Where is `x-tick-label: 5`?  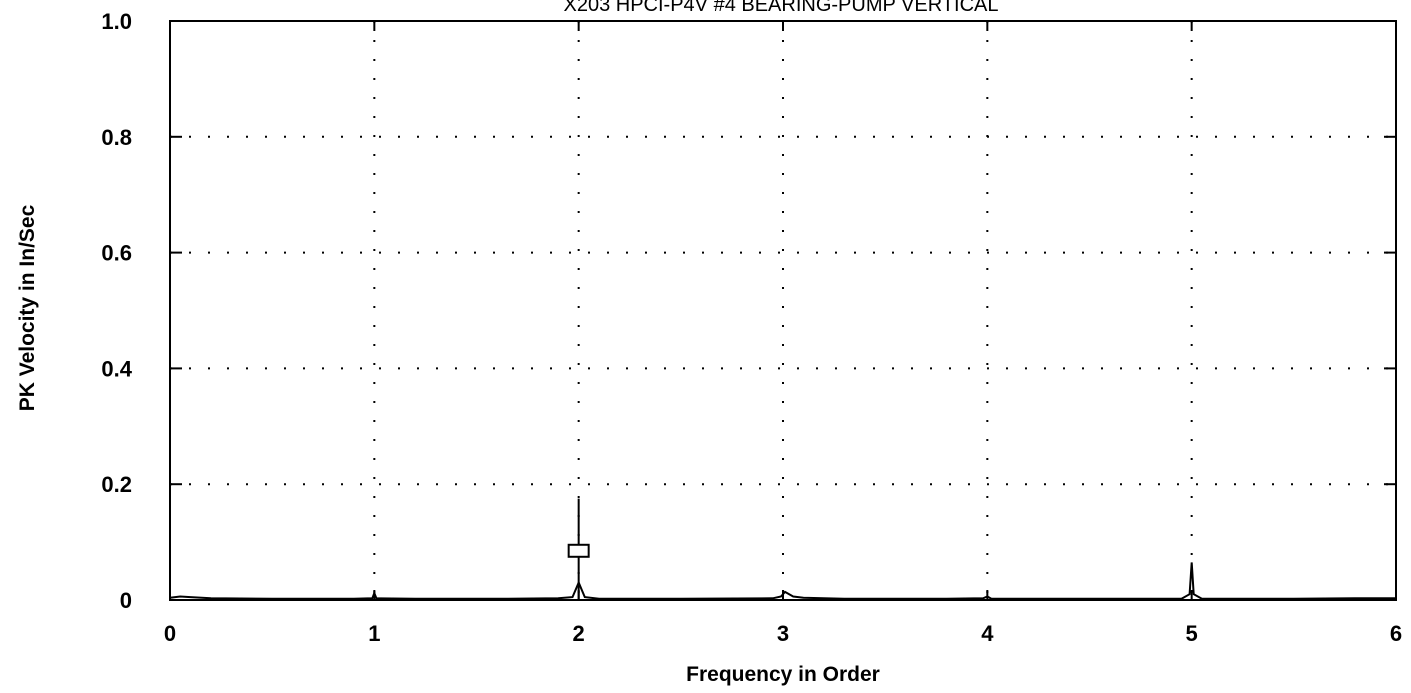
x-tick-label: 5 is located at coordinates (1192, 633).